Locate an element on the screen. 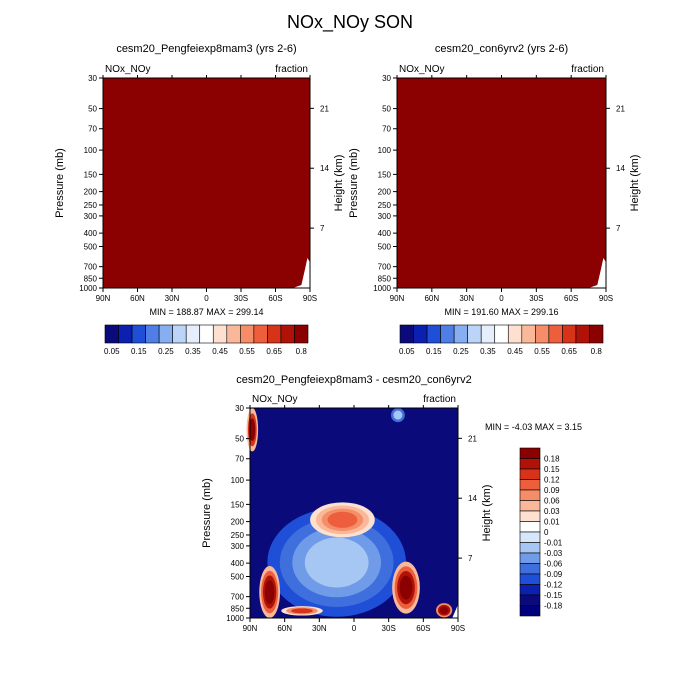  colorbar-label: 0.8 is located at coordinates (302, 351).